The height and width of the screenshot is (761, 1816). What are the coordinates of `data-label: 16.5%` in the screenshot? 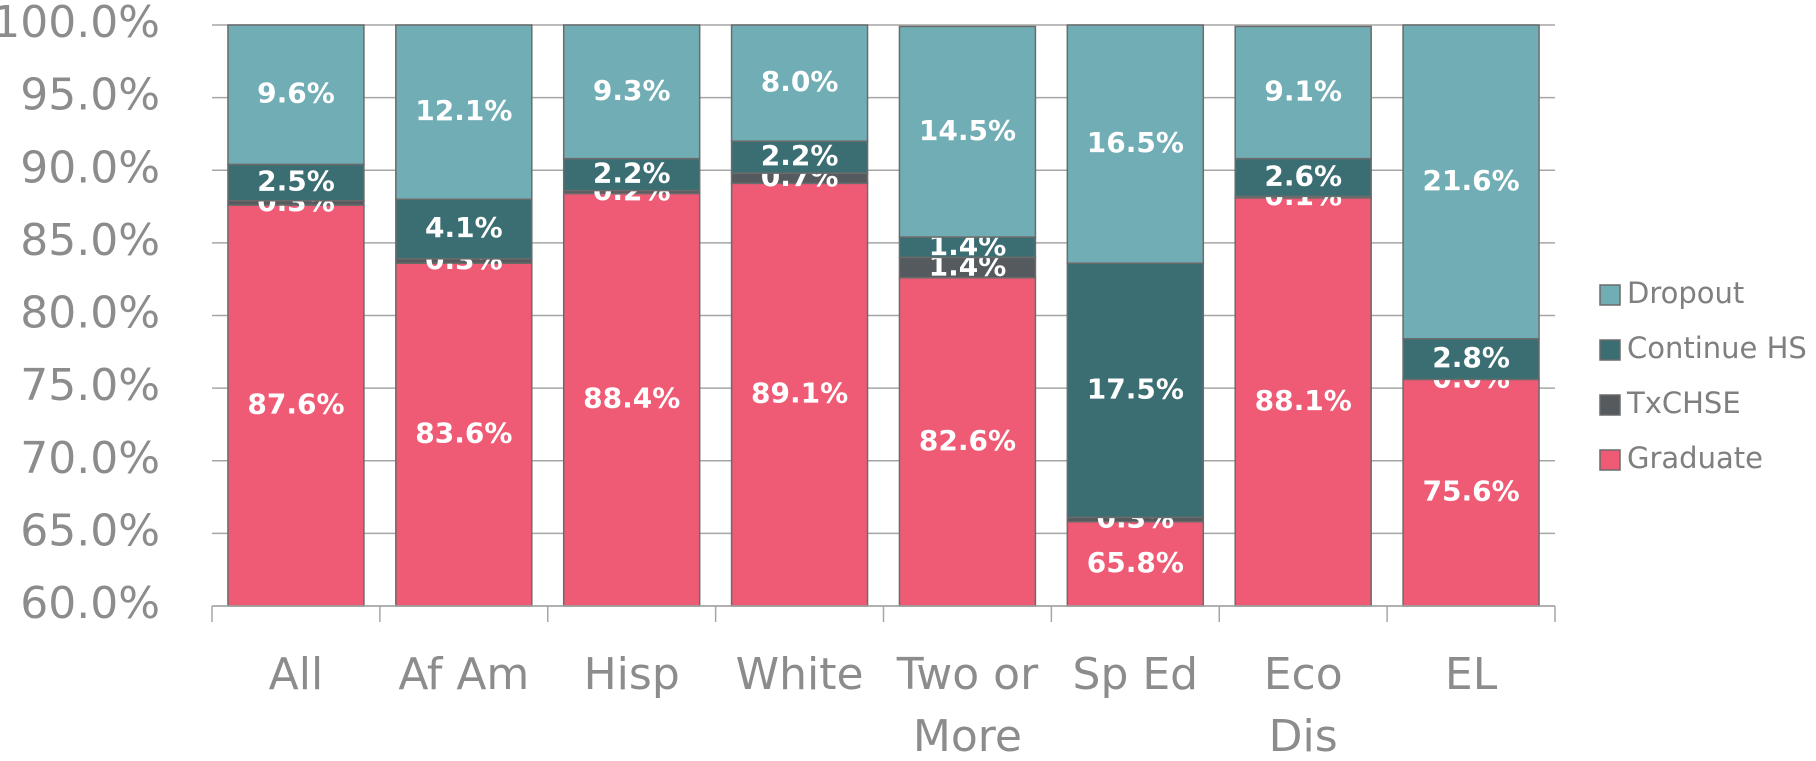 It's located at (1135, 142).